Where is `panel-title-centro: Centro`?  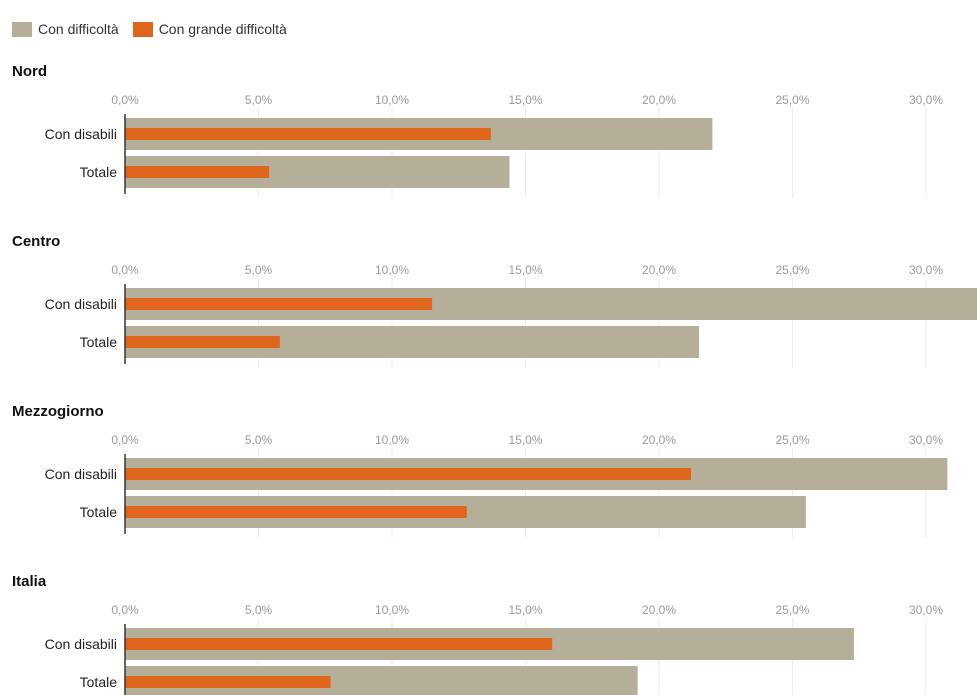 panel-title-centro: Centro is located at coordinates (36, 241).